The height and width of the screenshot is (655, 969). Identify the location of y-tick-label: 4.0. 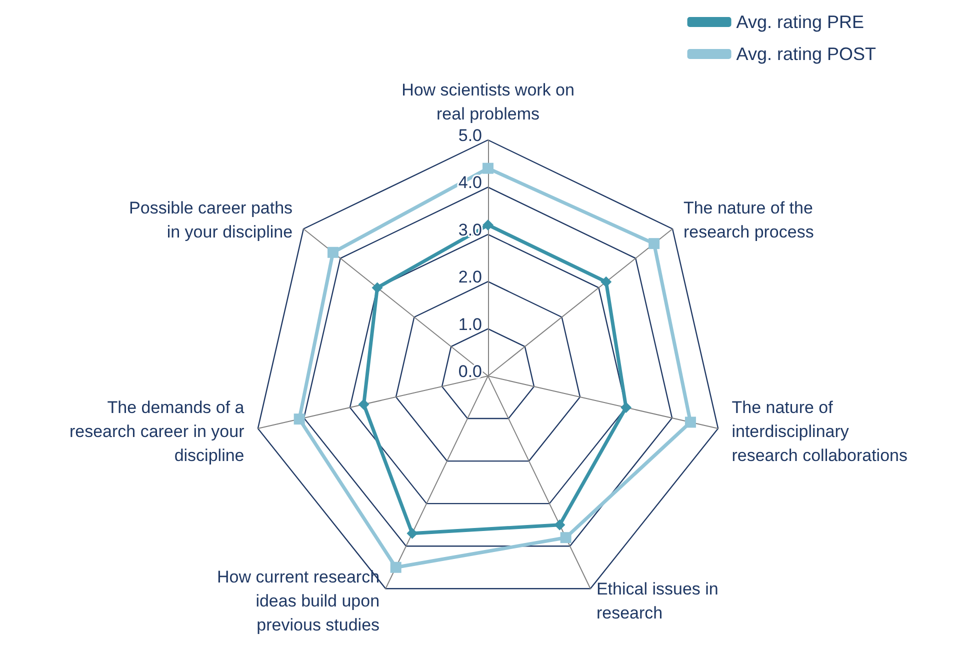
(470, 182).